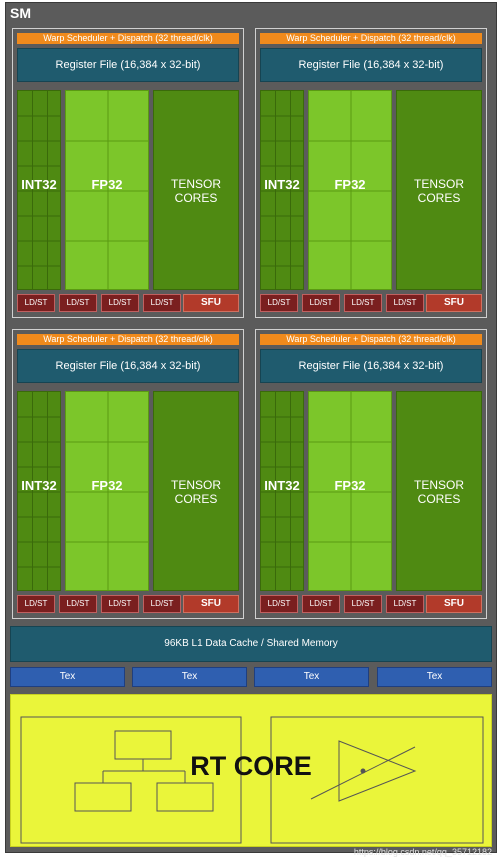  Describe the element at coordinates (131, 780) in the screenshot. I see `bvh-tree-icon` at that location.